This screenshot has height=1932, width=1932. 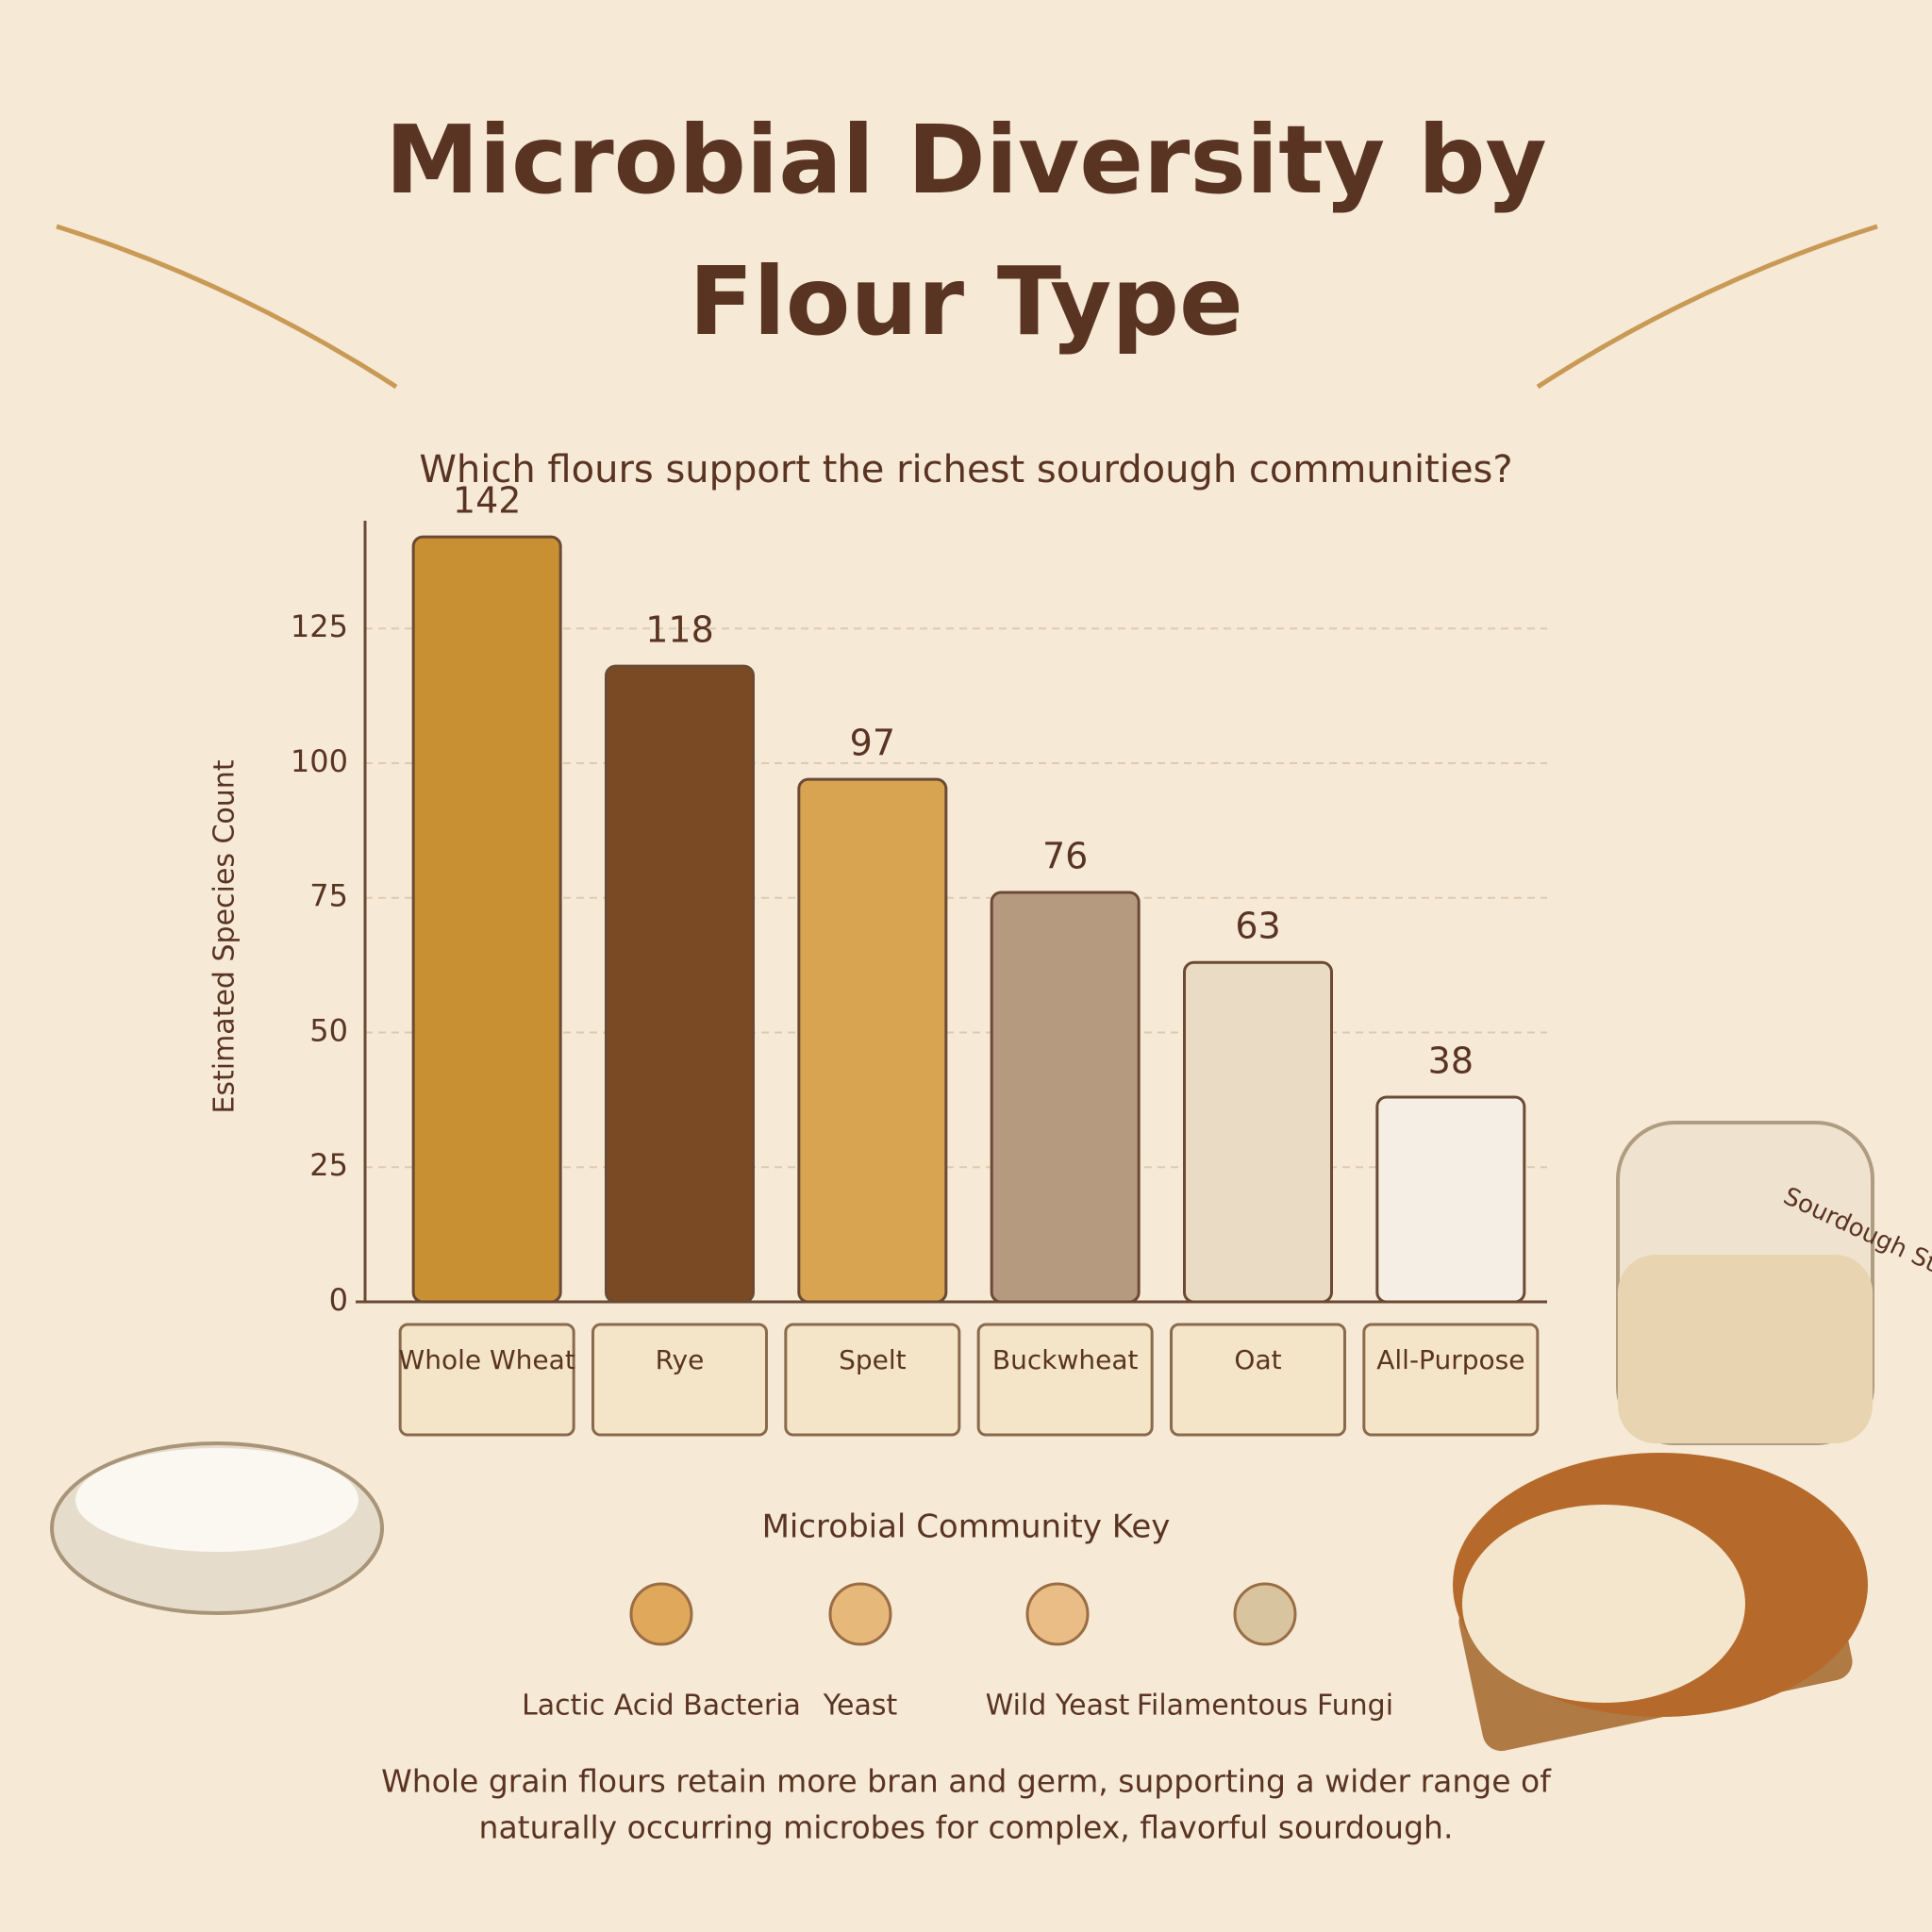 I want to click on y-tick-label: 25, so click(x=328, y=1165).